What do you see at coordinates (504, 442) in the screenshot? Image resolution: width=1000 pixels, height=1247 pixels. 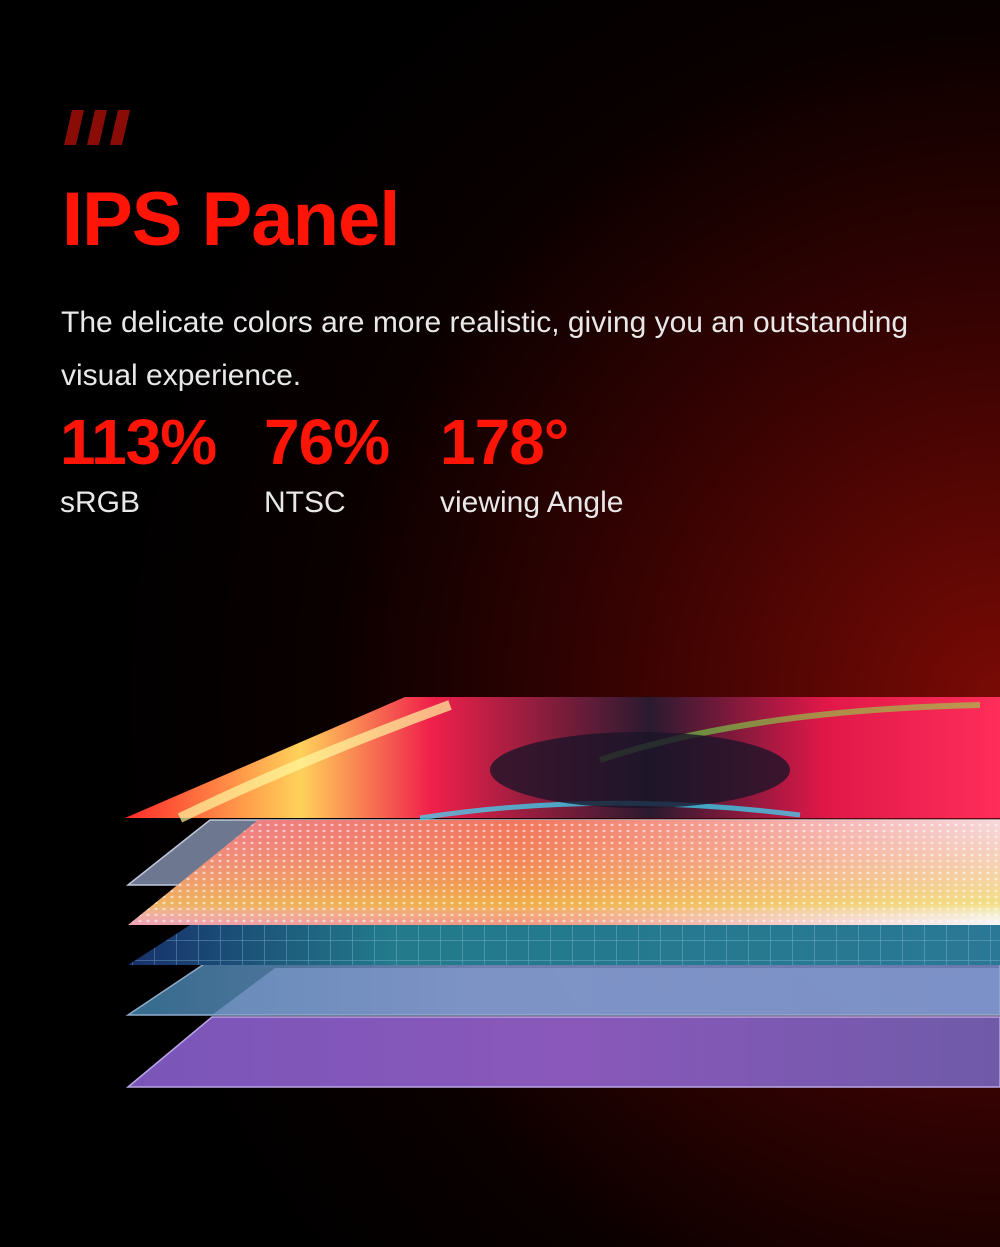 I see `stat-value: 178°` at bounding box center [504, 442].